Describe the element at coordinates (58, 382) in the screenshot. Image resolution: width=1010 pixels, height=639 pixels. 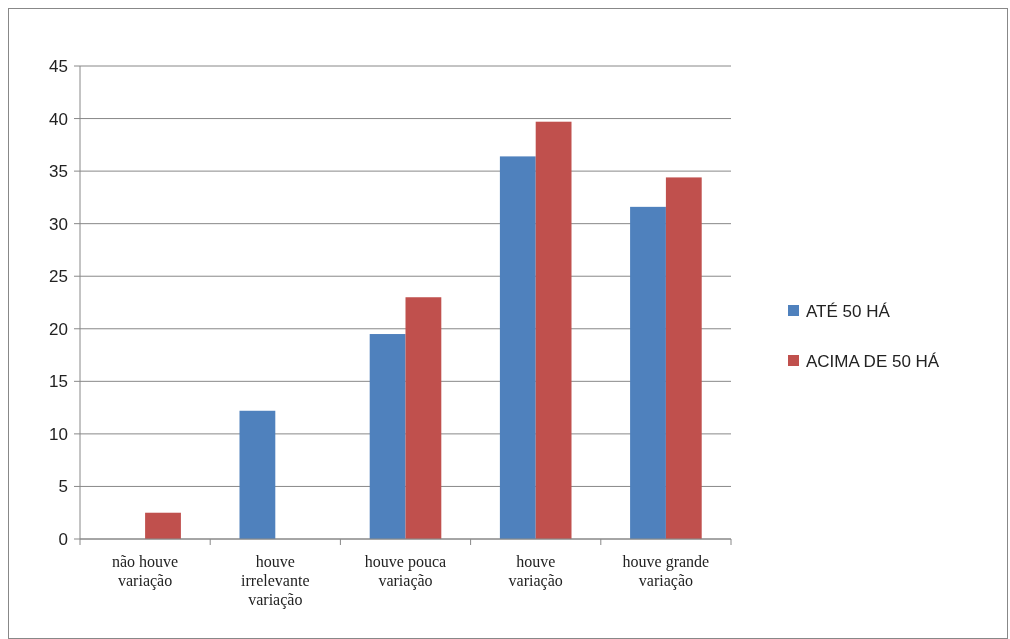
I see `y-tick-label: 15` at that location.